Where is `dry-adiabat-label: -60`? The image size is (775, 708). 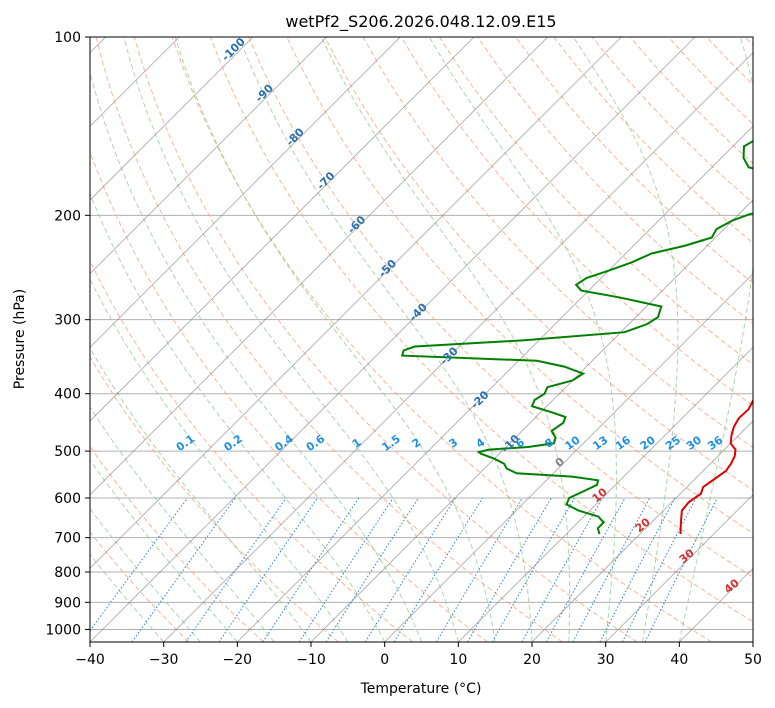
dry-adiabat-label: -60 is located at coordinates (356, 224).